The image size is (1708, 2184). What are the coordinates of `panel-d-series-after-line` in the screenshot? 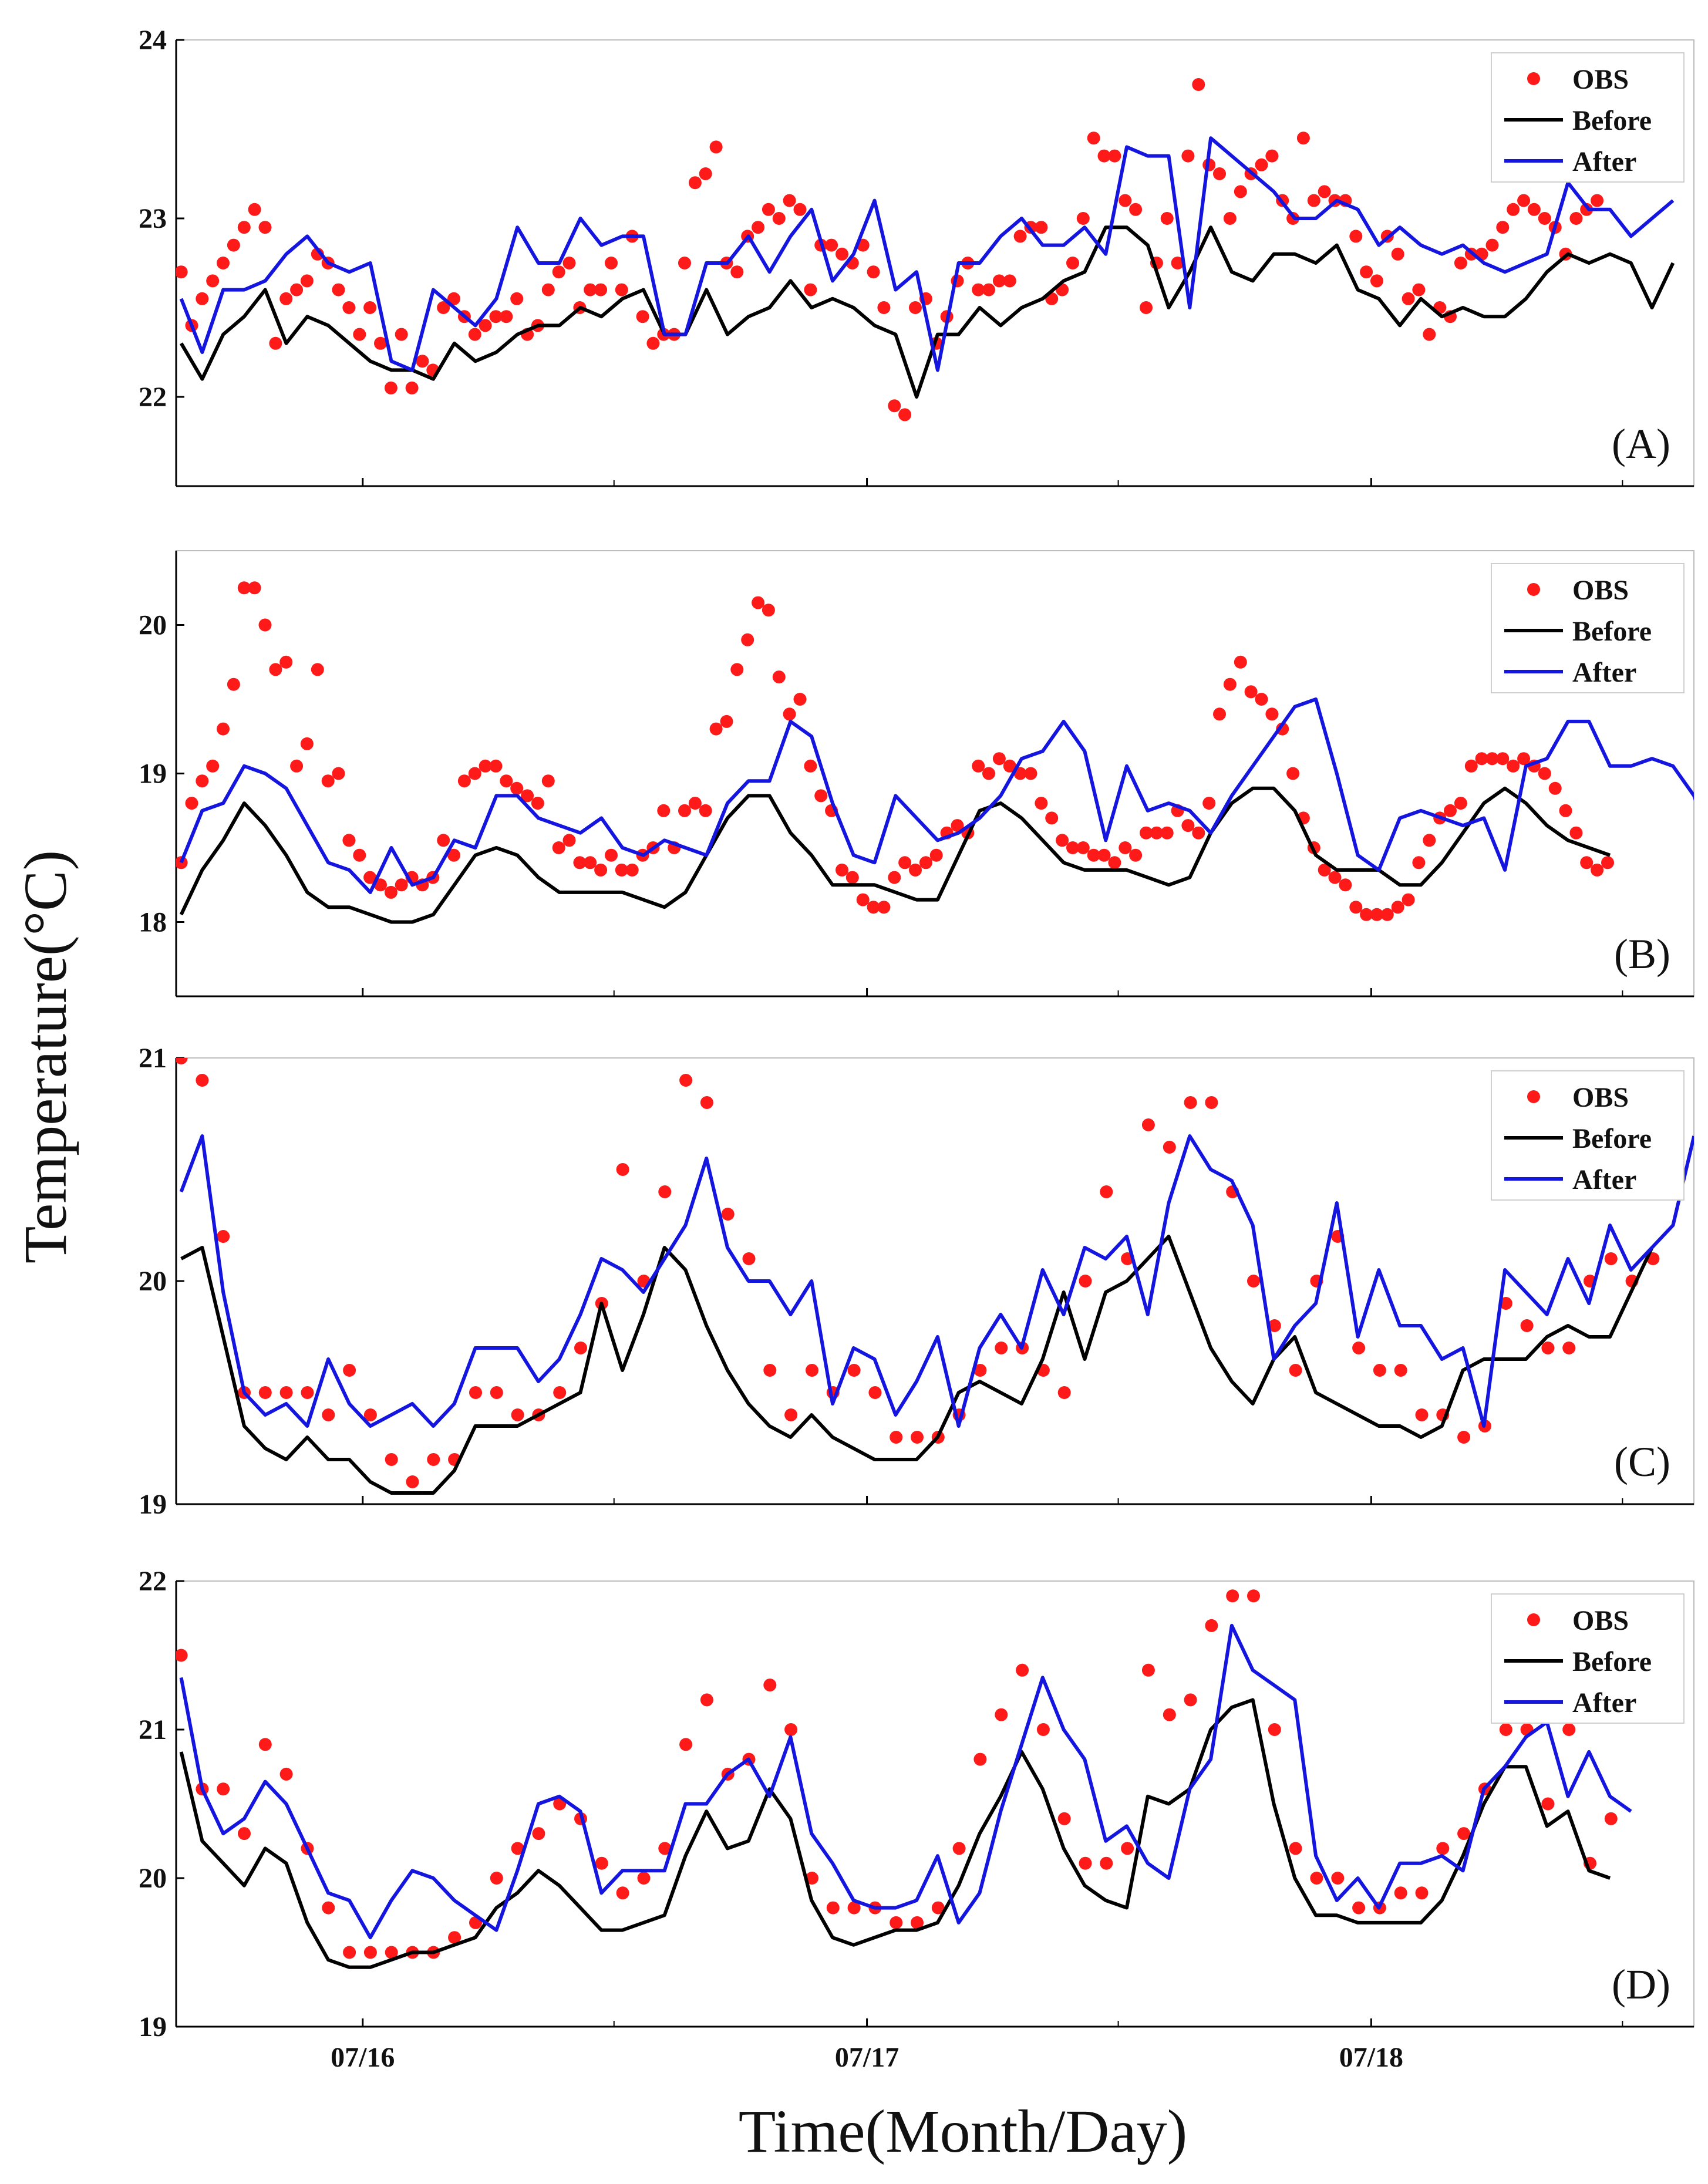 It's located at (905, 1781).